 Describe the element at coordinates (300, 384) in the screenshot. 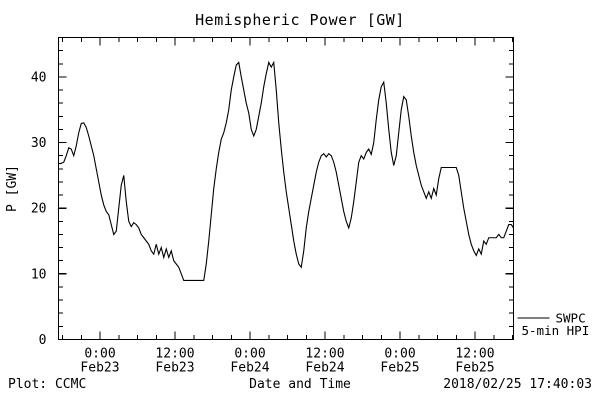

I see `x-axis-title: Date and Time` at that location.